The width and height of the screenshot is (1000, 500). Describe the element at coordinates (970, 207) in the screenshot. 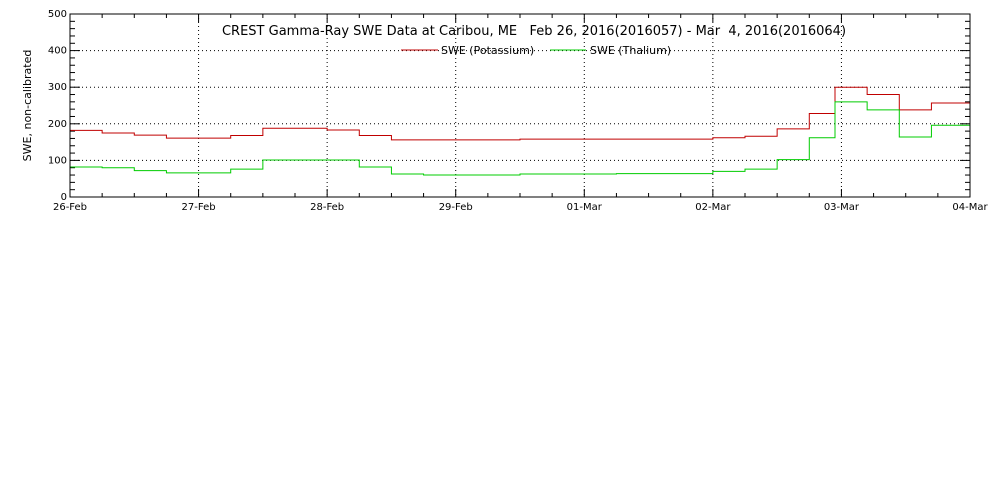

I see `x-tick-label: 04-Mar` at that location.